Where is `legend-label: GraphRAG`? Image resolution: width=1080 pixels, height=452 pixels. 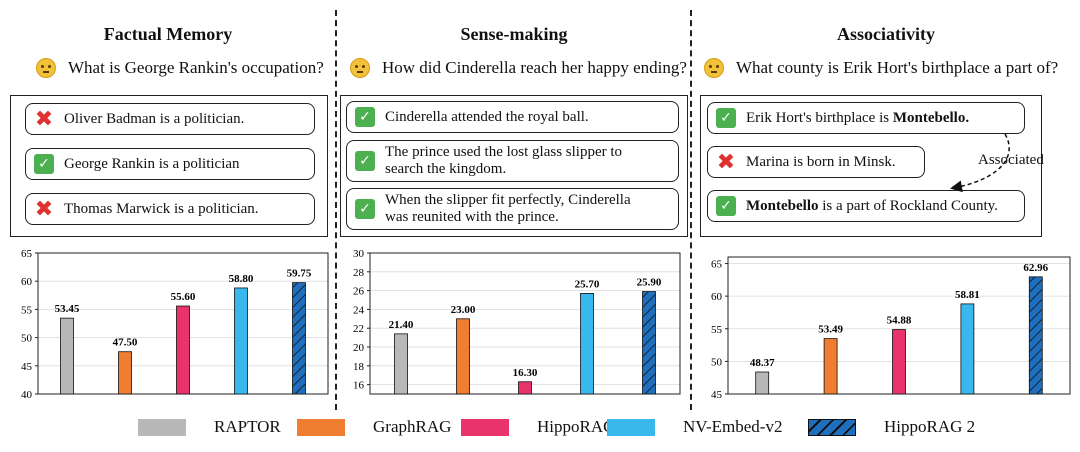
legend-label: GraphRAG is located at coordinates (412, 426).